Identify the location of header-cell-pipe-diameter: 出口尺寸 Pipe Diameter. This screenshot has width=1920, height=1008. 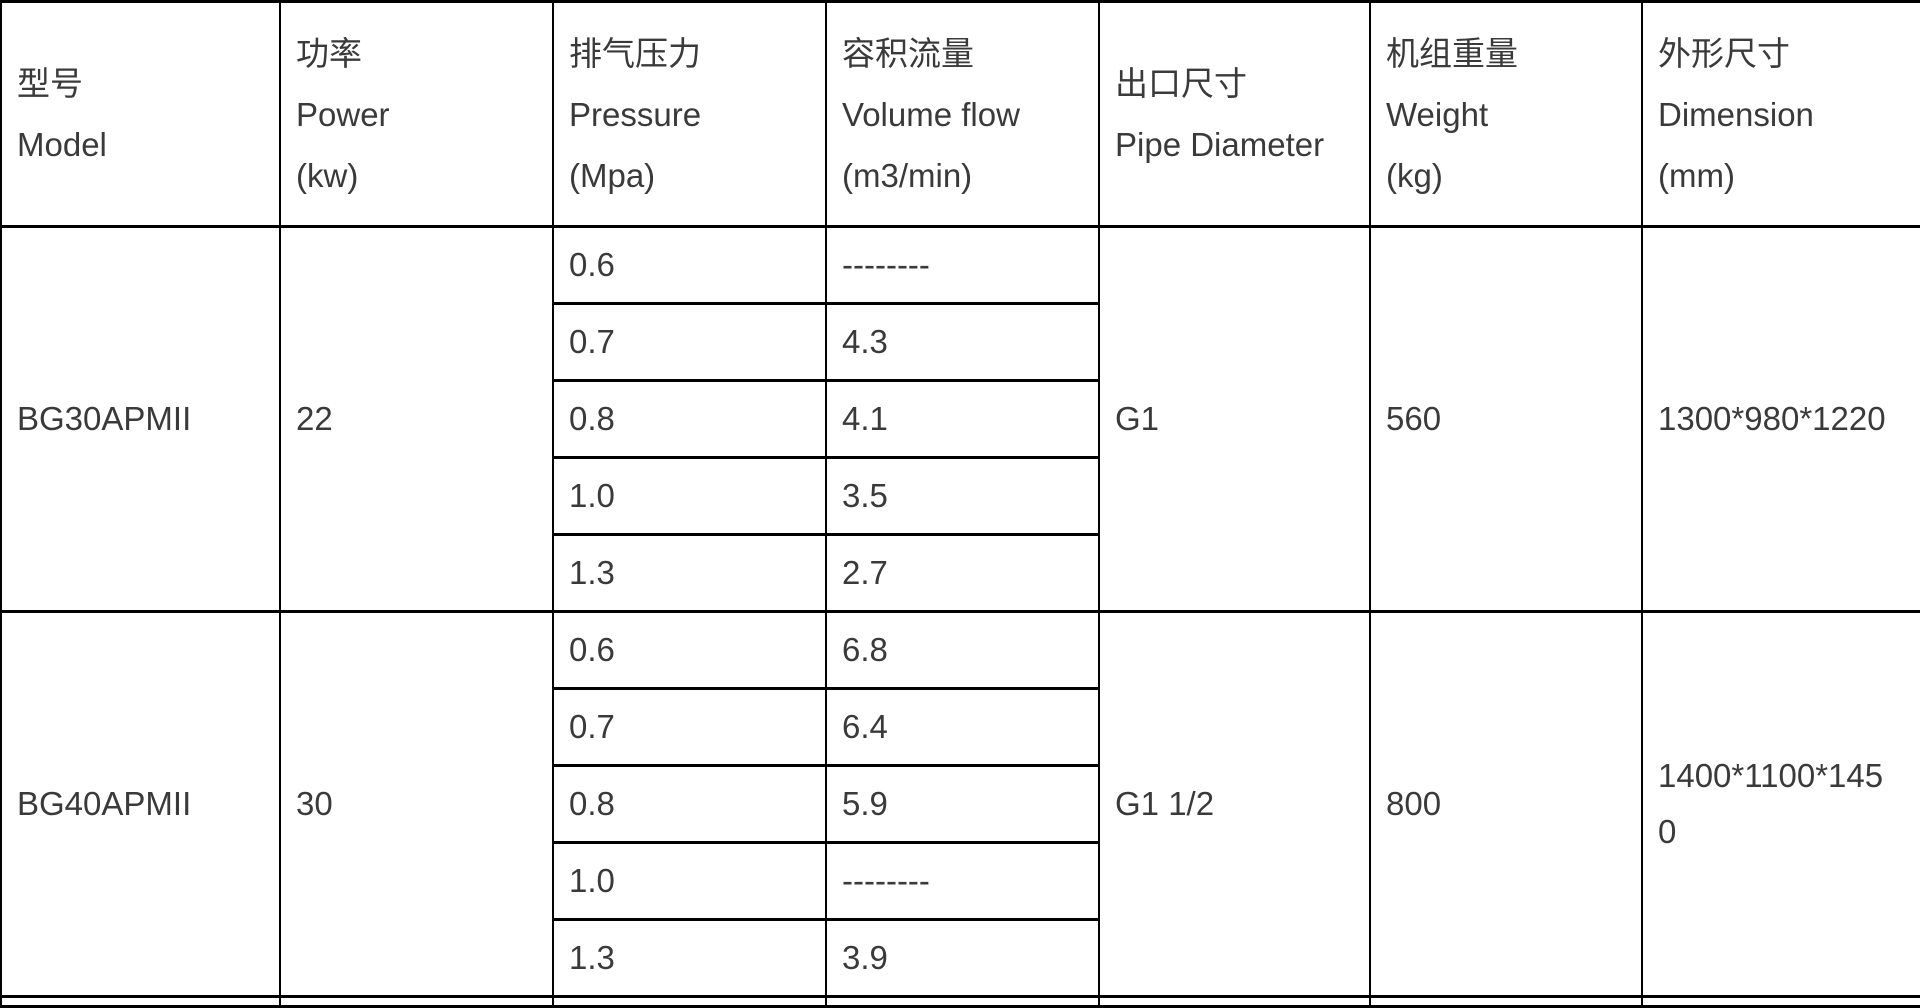
(1234, 114).